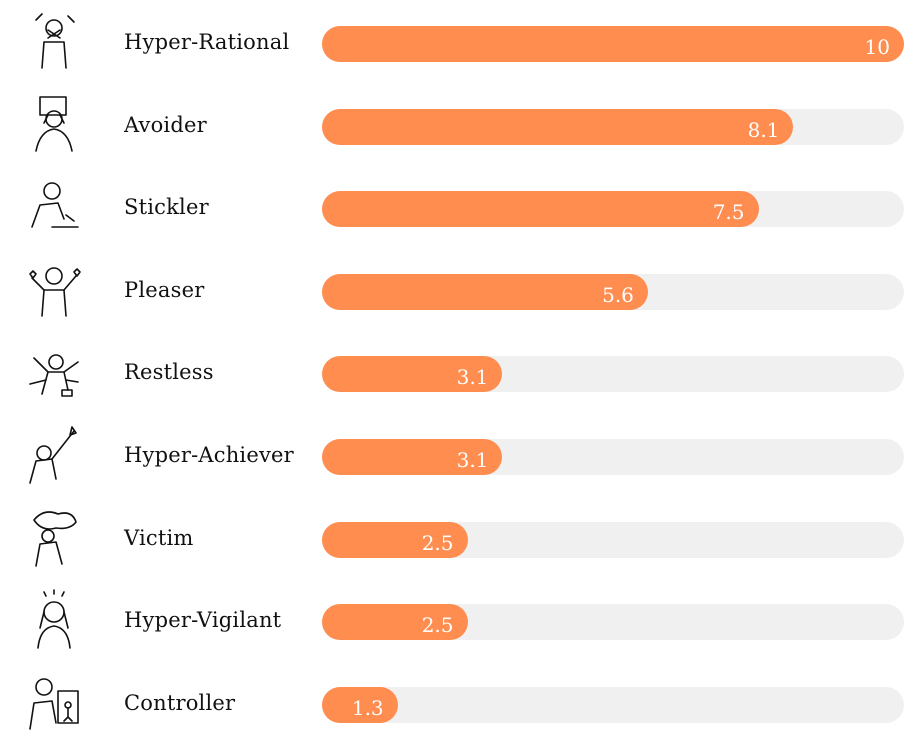 This screenshot has width=924, height=744. What do you see at coordinates (180, 702) in the screenshot?
I see `category-label: Controller` at bounding box center [180, 702].